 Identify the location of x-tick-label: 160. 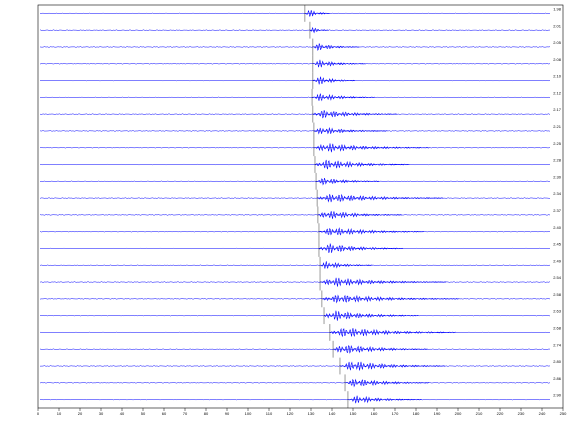
(374, 413).